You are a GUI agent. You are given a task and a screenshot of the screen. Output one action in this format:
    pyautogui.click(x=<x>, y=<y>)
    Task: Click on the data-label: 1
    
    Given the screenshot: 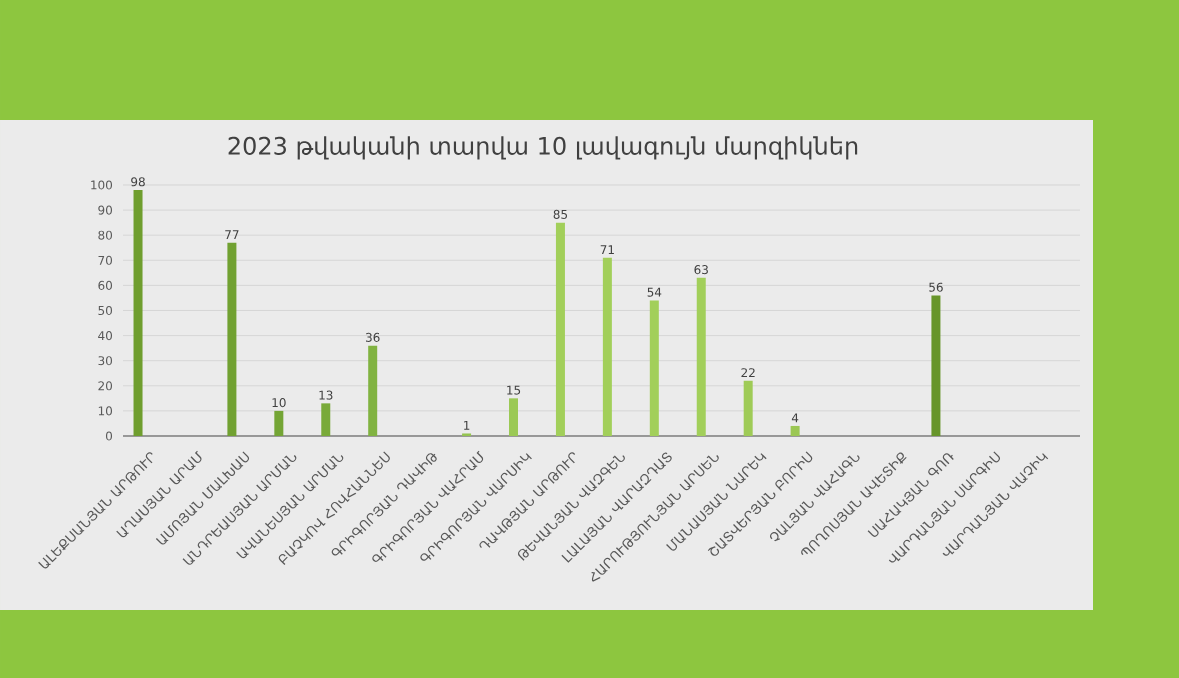 What is the action you would take?
    pyautogui.click(x=467, y=425)
    